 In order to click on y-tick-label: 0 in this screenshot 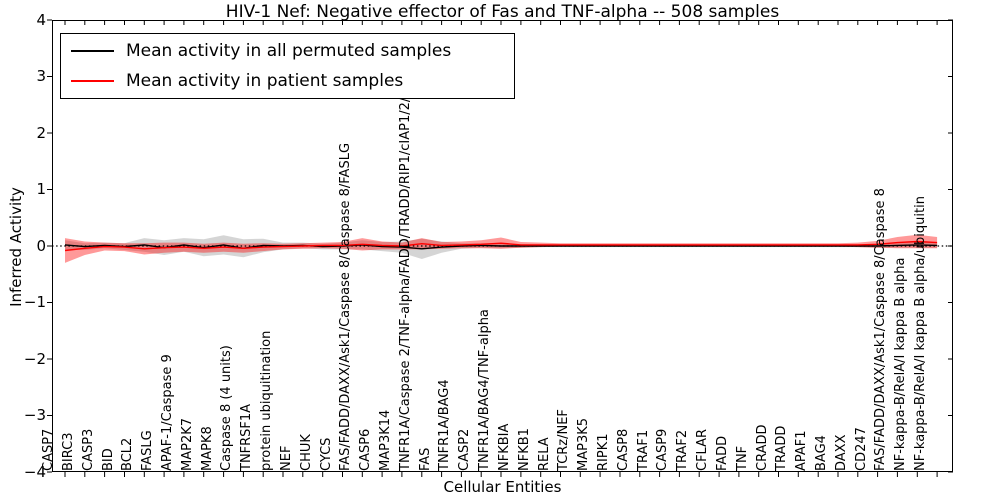, I will do `click(41, 245)`.